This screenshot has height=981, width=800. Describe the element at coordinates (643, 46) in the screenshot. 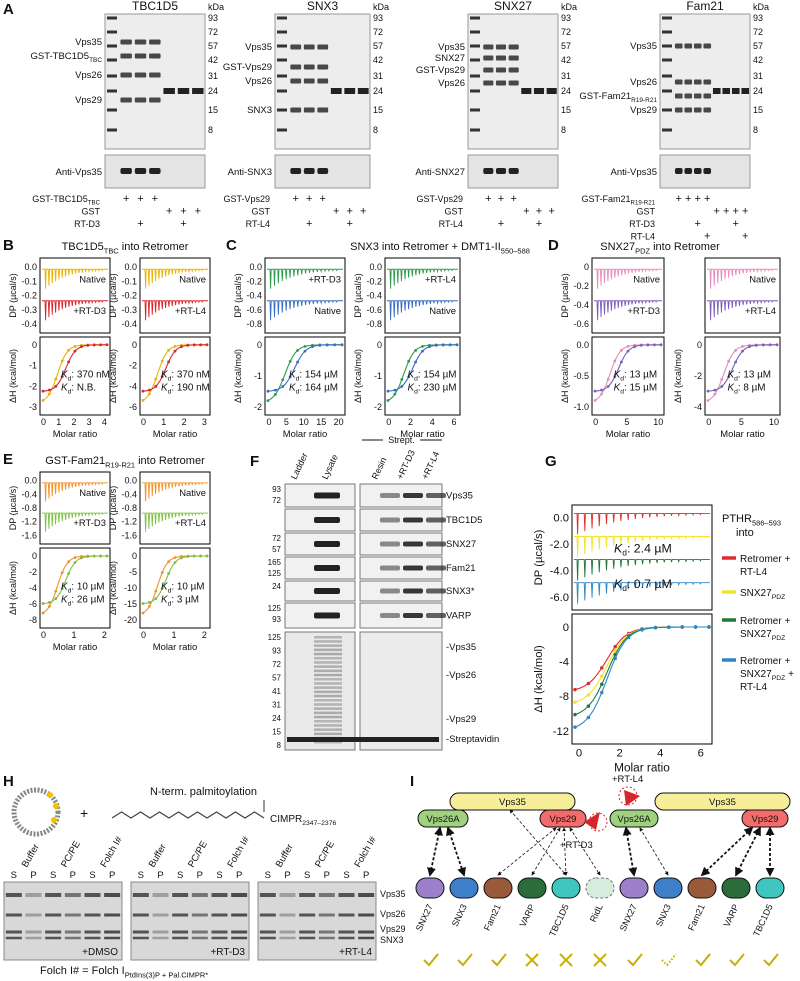

I see `band-label: Vps35` at that location.